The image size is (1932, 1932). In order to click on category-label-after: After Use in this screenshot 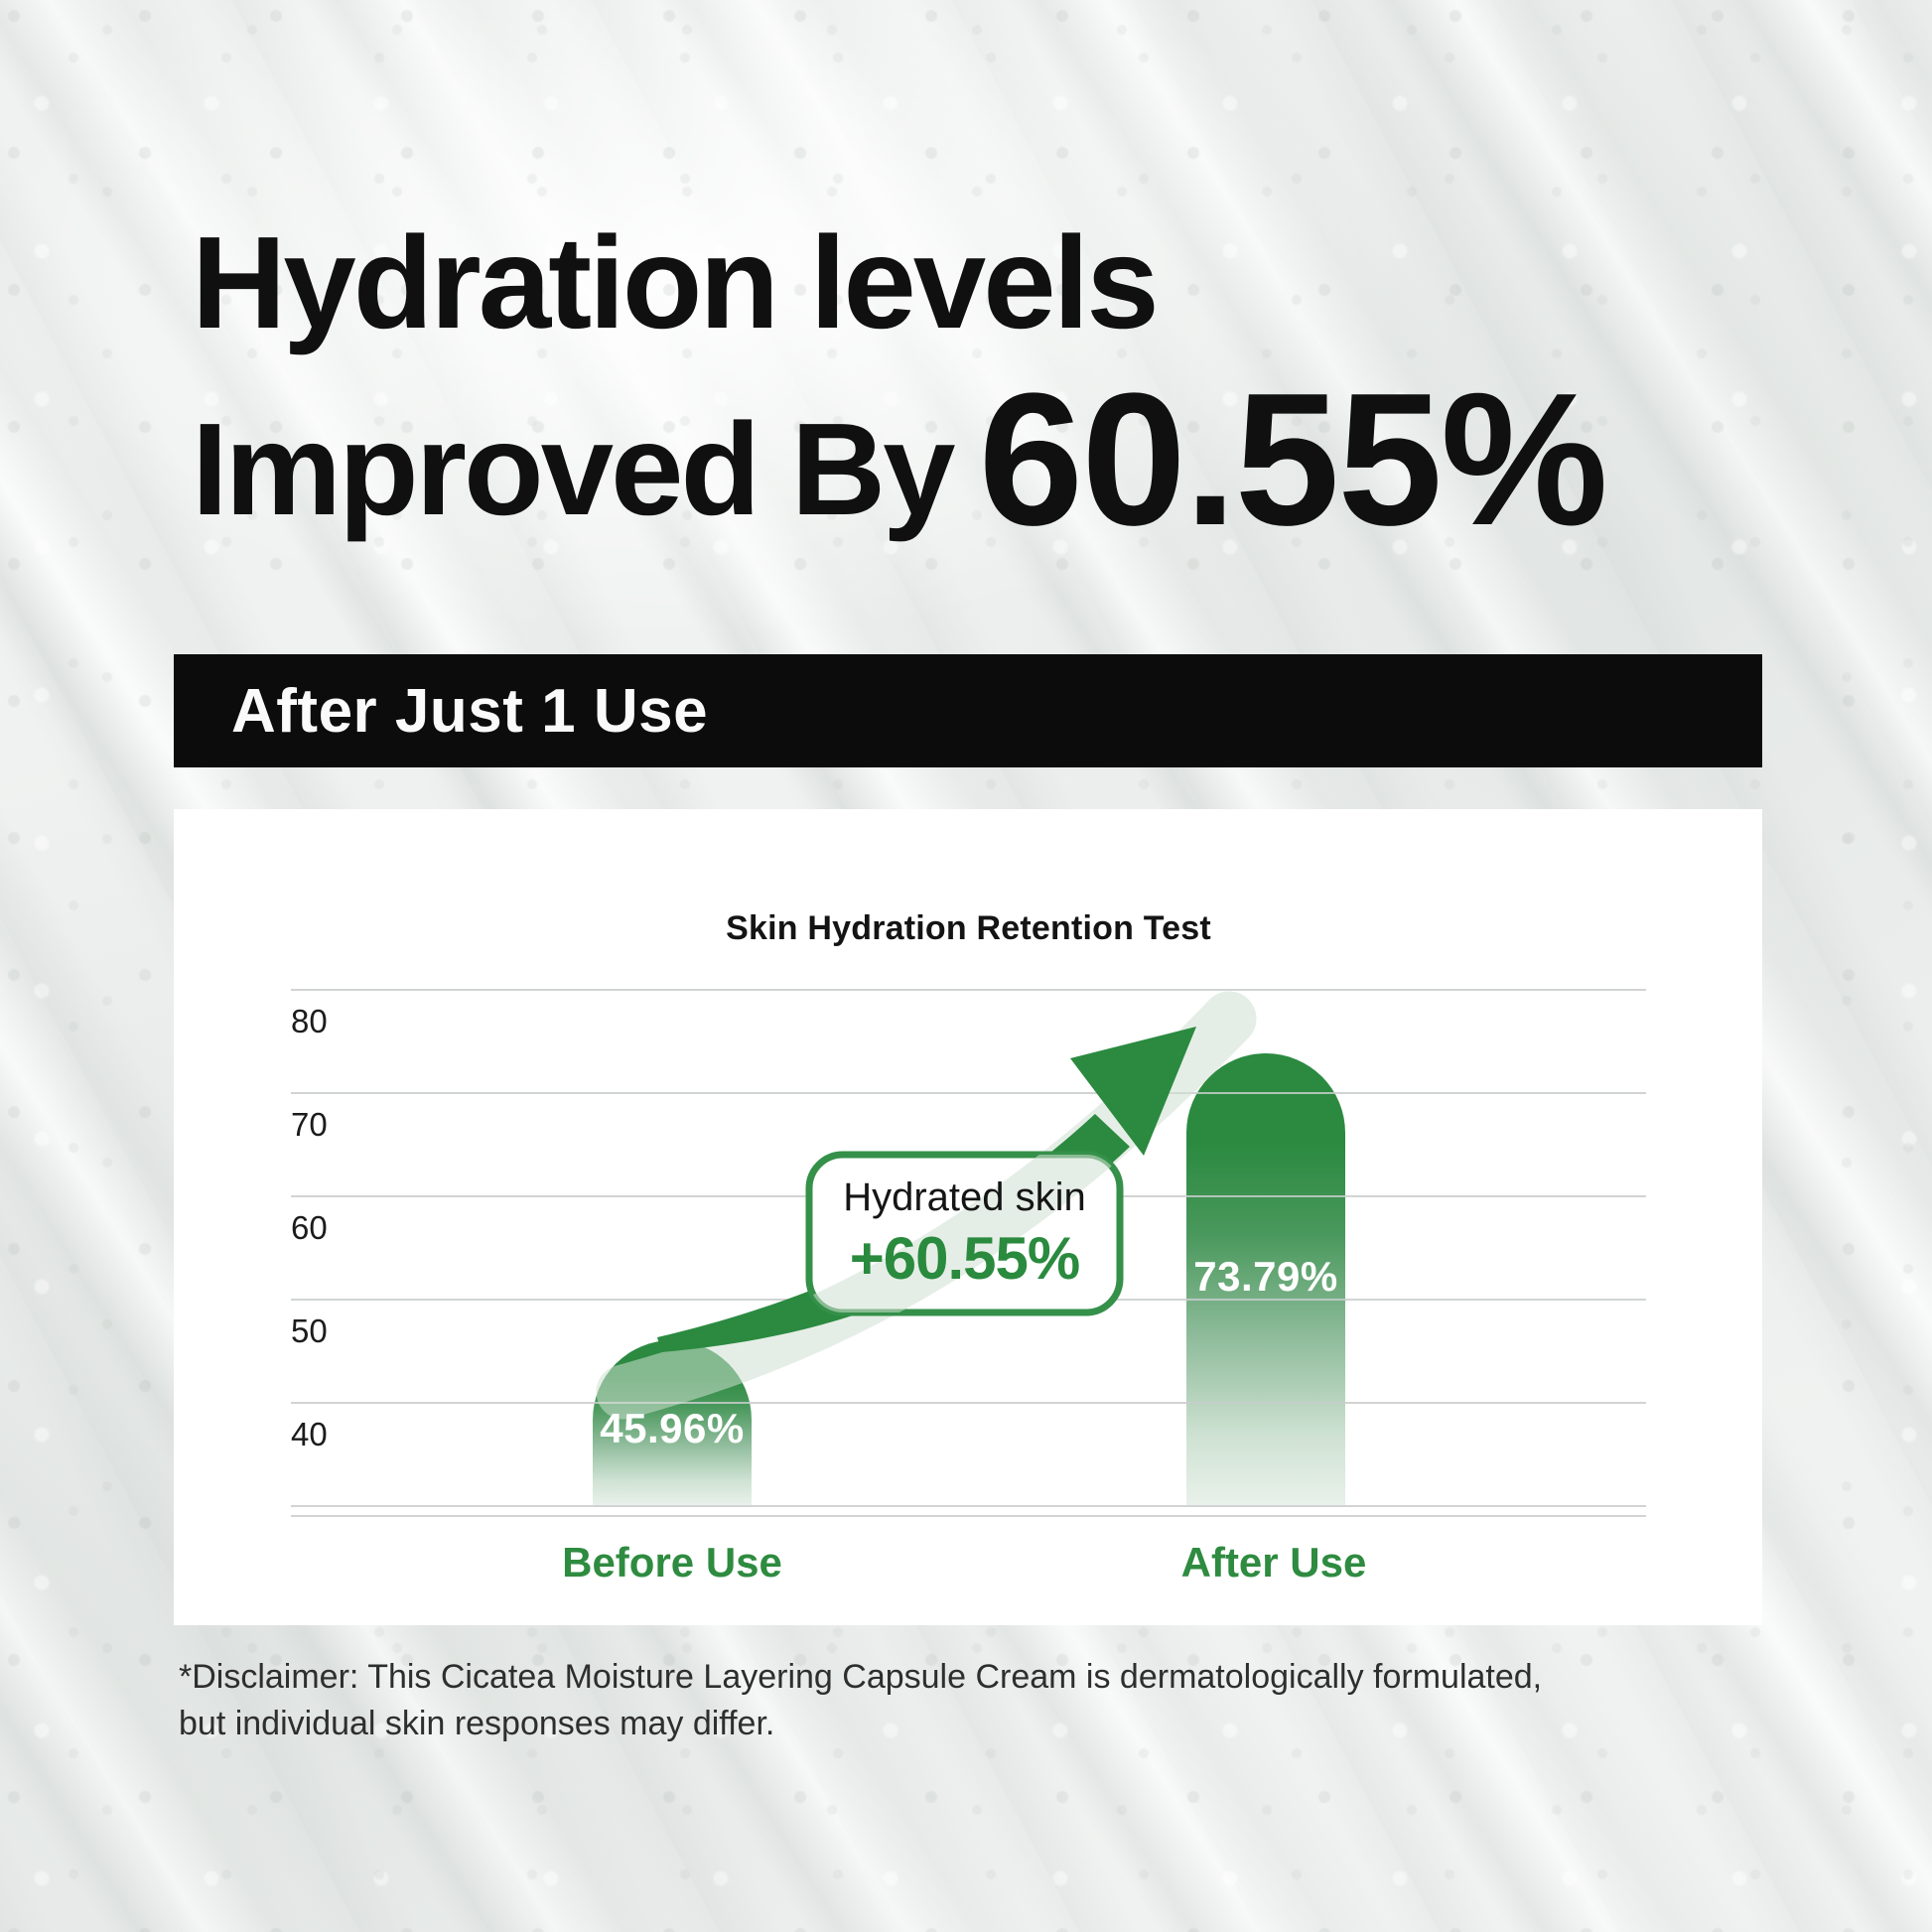, I will do `click(1273, 1563)`.